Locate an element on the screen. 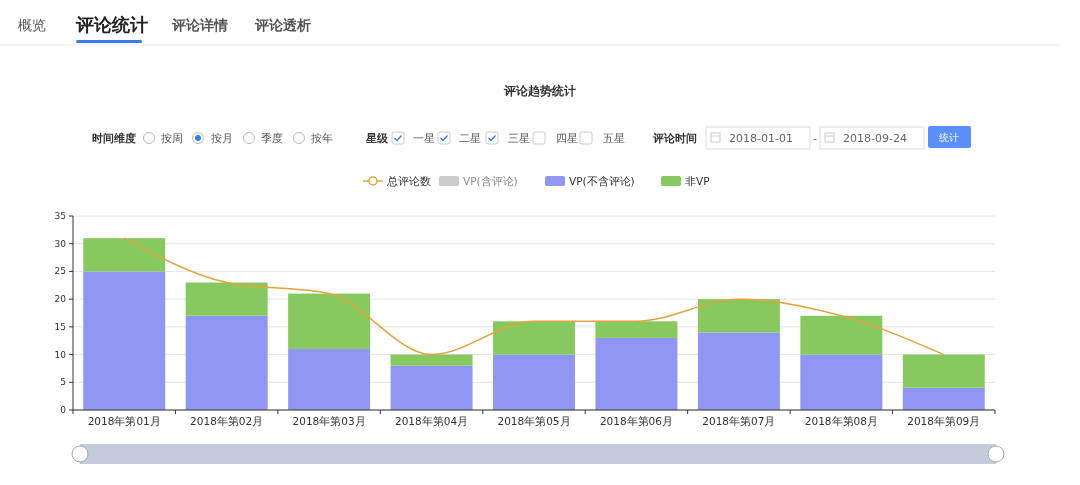 This screenshot has width=1080, height=485. y-tick-label: 0 is located at coordinates (63, 410).